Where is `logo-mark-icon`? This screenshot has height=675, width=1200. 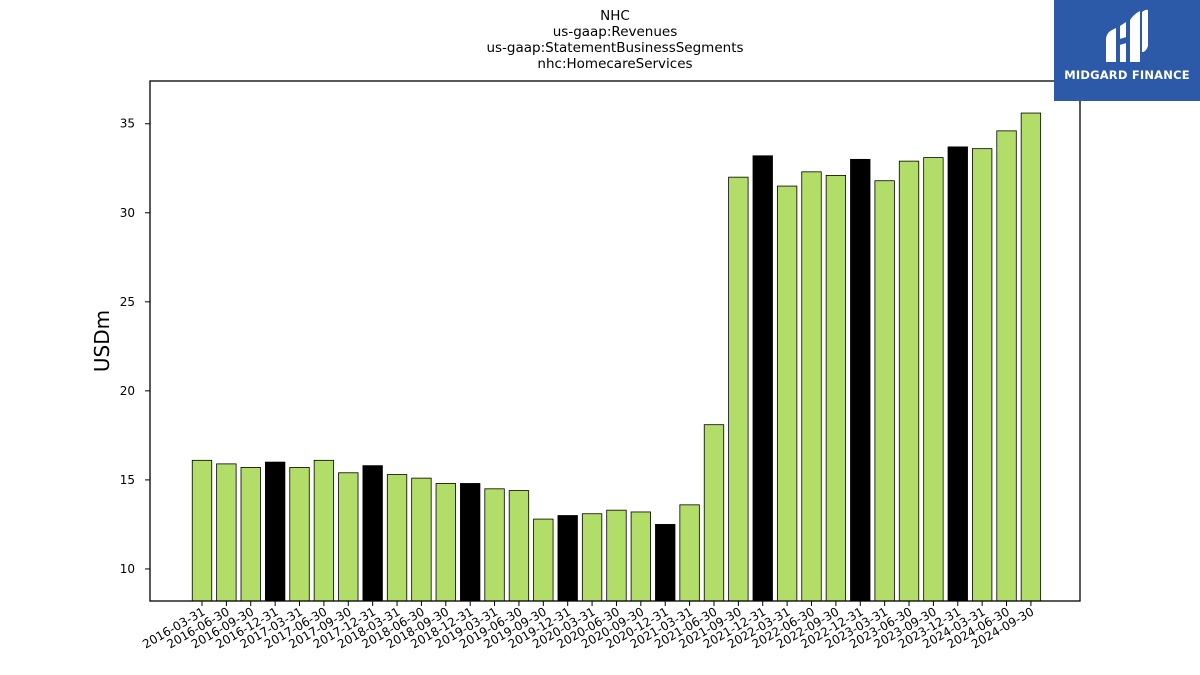
logo-mark-icon is located at coordinates (1127, 35).